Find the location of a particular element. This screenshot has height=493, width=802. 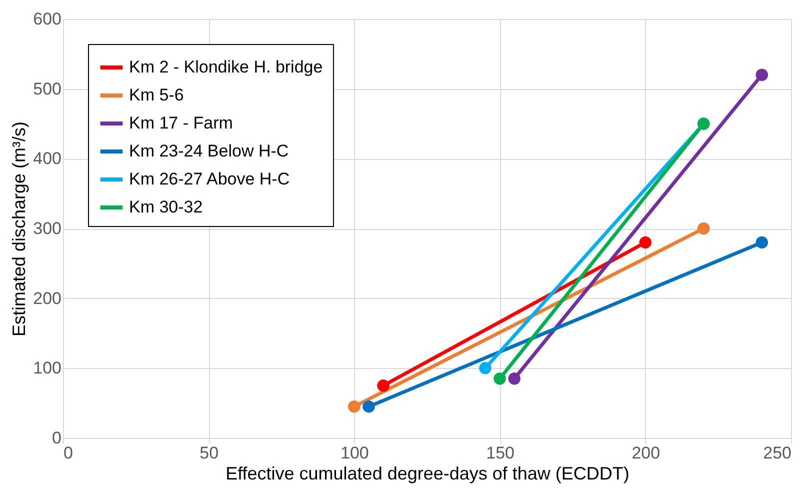

y-tick-label: 400 is located at coordinates (47, 158).